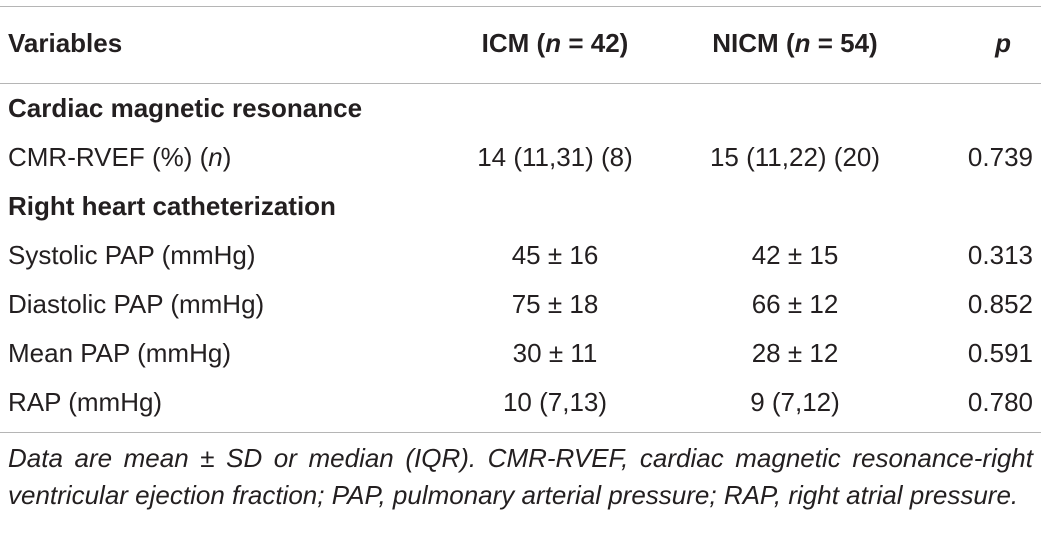 The width and height of the screenshot is (1041, 555). I want to click on cell-icm: 14 (11,31) (8), so click(555, 157).